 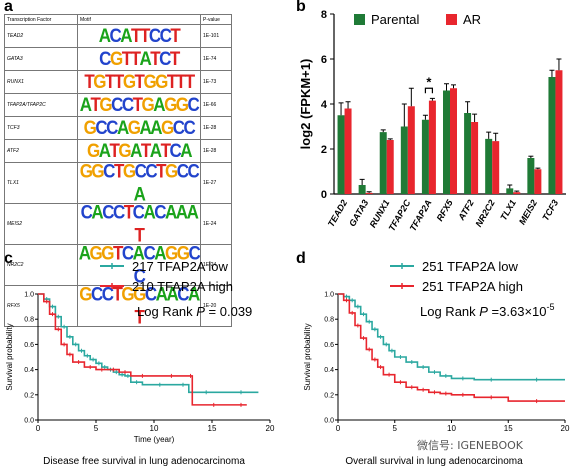 I want to click on table-row: TCF3 GCCAGAAGCC 1E-28, so click(x=118, y=128).